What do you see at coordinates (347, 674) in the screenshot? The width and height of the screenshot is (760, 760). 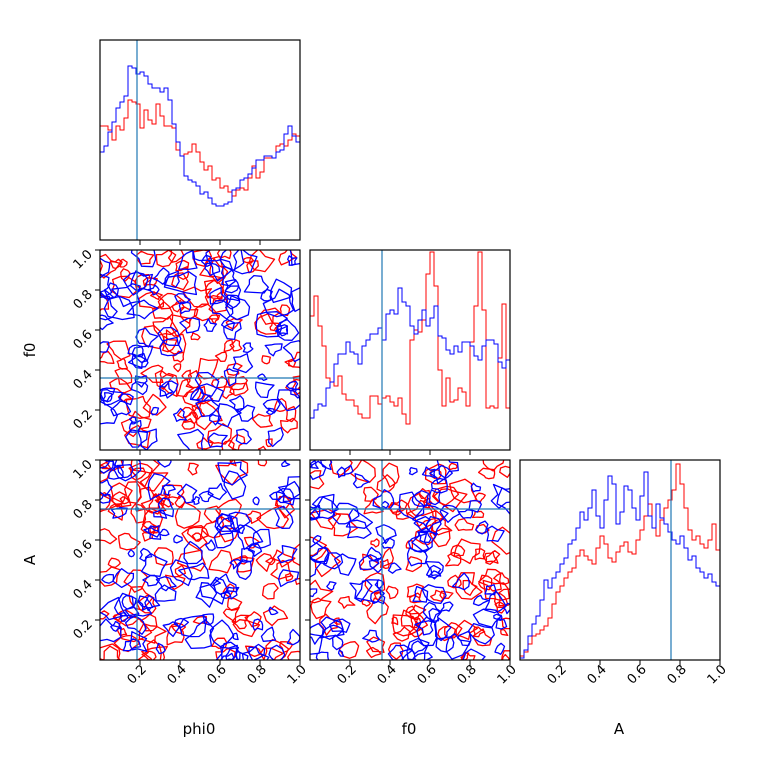 I see `contour-A_vs_f0-x-tick-label: 0.2` at bounding box center [347, 674].